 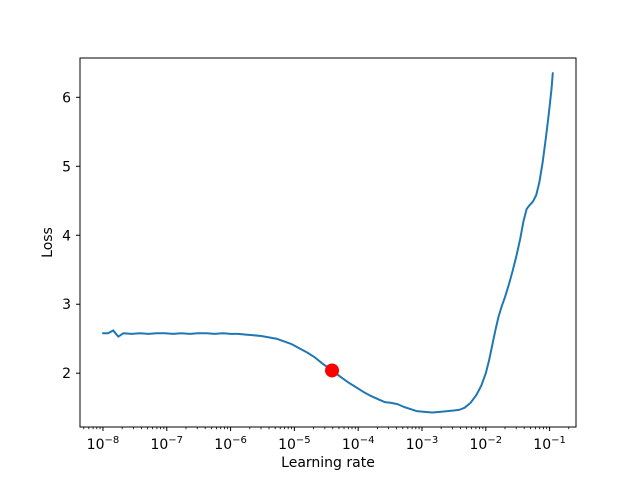 I want to click on y-axis-label: Loss, so click(x=48, y=242).